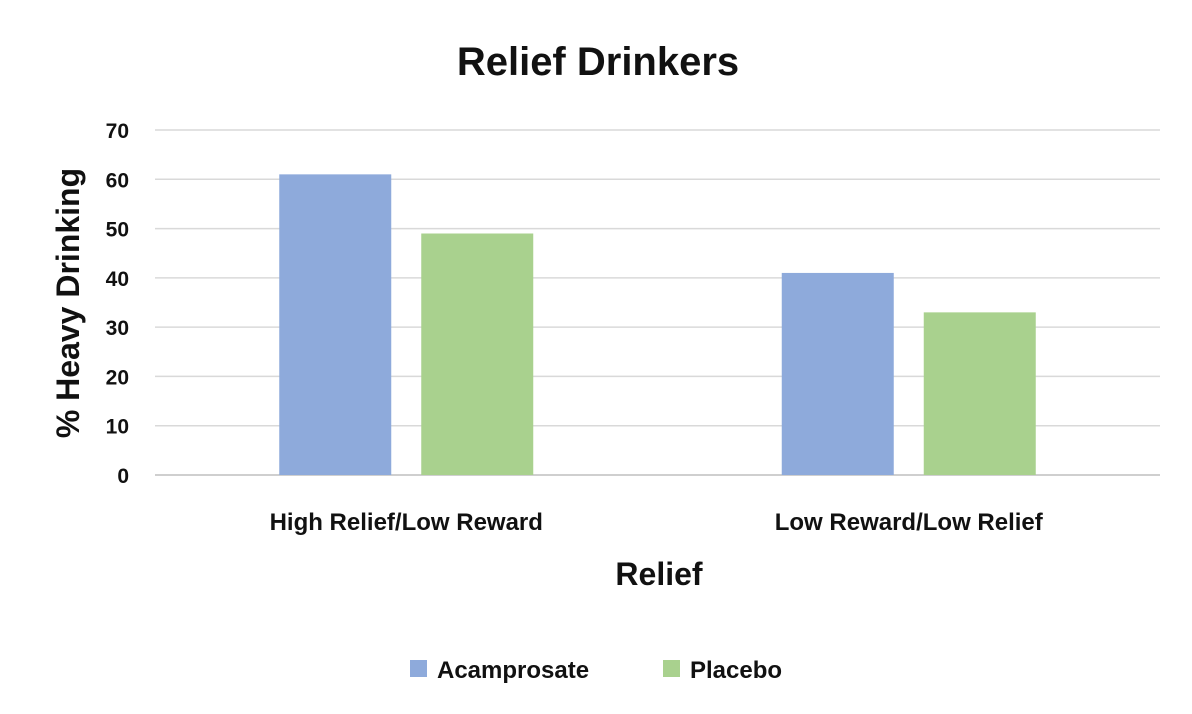 This screenshot has height=714, width=1192. I want to click on y-tick-label: 10, so click(117, 427).